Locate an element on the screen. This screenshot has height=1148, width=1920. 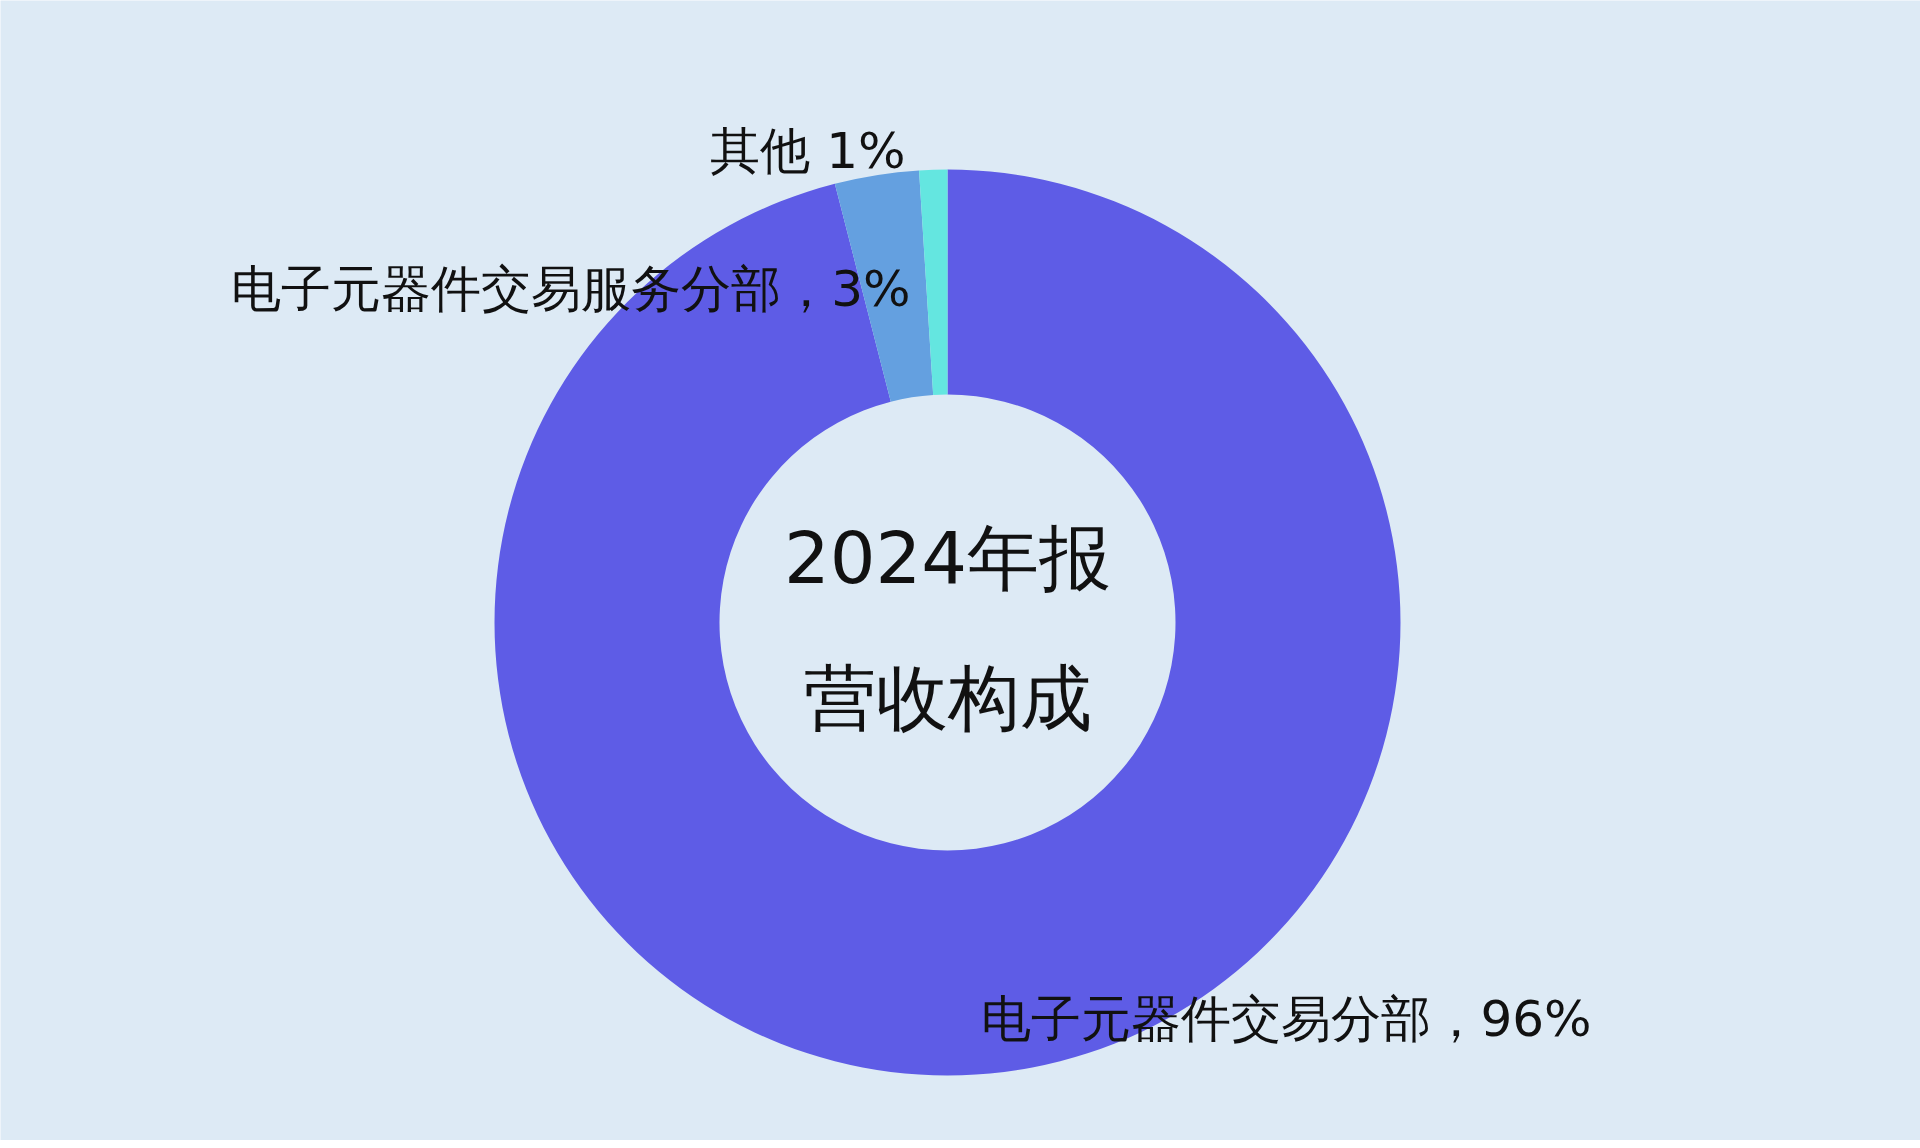
text: 营收构成 is located at coordinates (947, 697).